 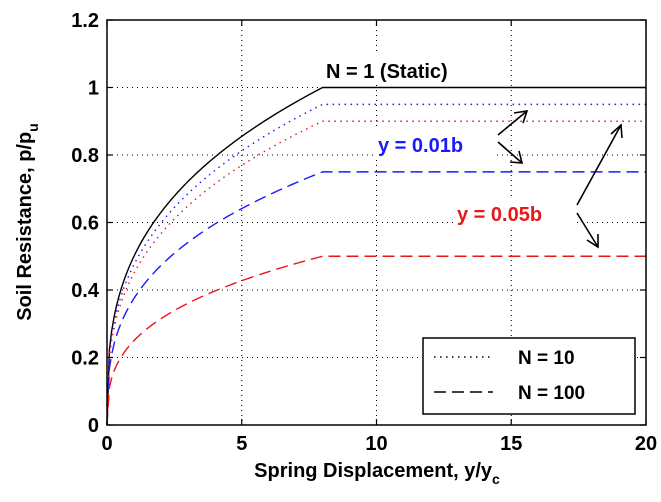 I want to click on label-y005-bg, so click(x=514, y=212).